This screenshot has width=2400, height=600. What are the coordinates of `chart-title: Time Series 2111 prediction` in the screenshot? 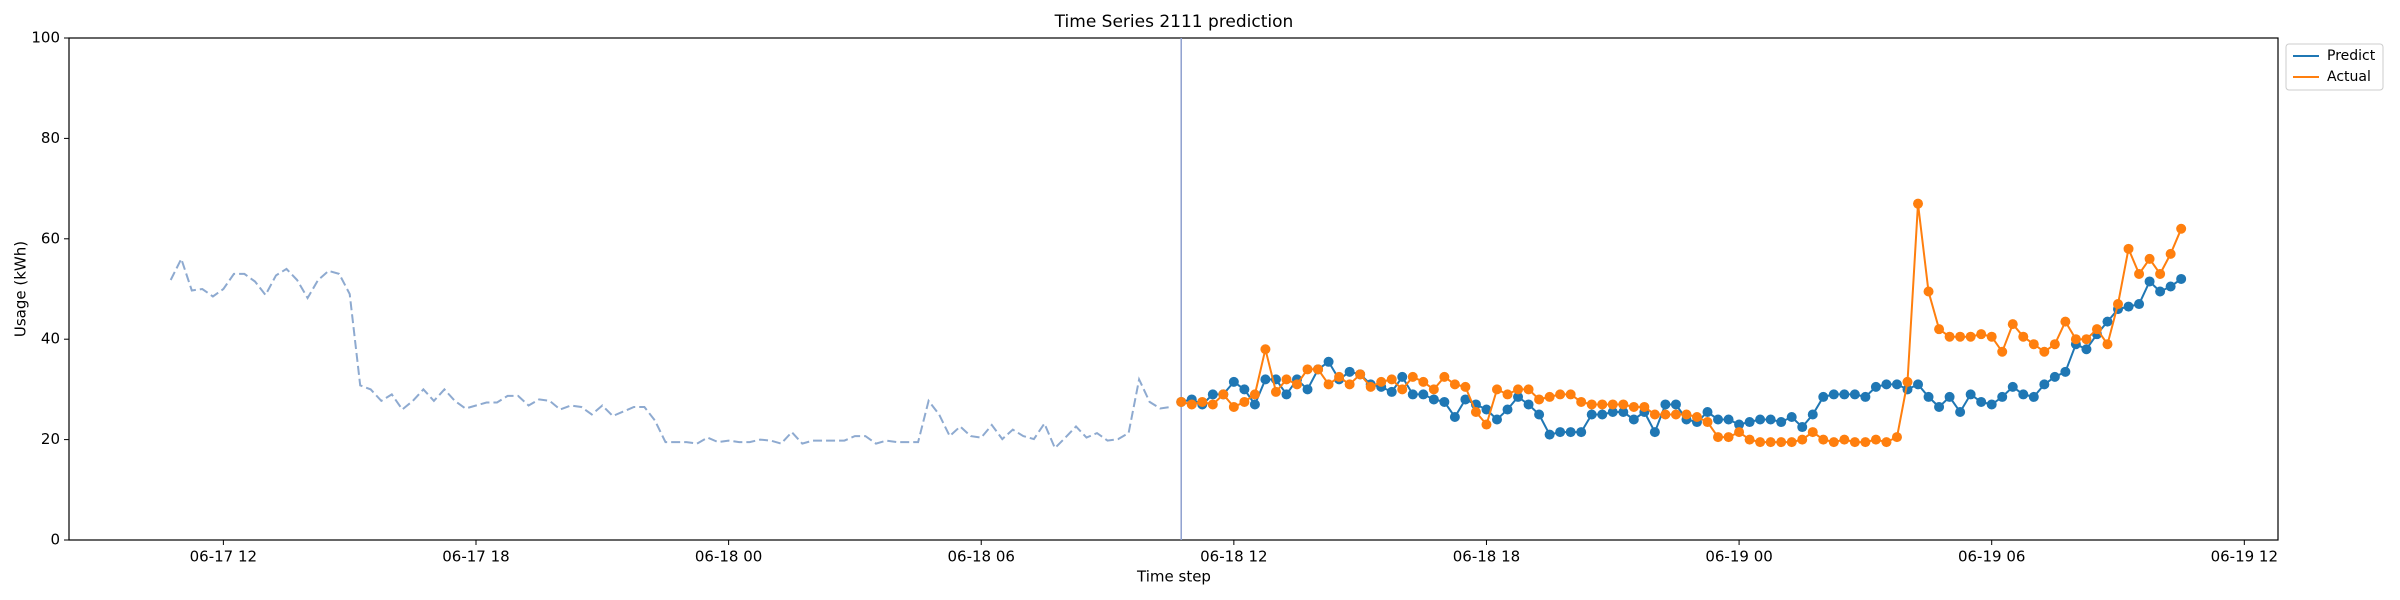 It's located at (1174, 22).